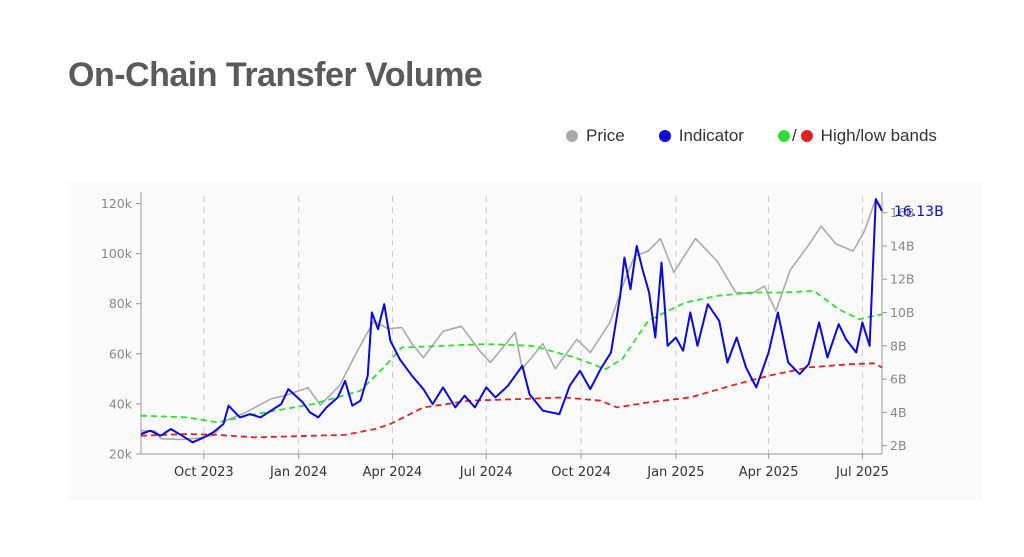  What do you see at coordinates (783, 136) in the screenshot?
I see `high-band-dot-icon` at bounding box center [783, 136].